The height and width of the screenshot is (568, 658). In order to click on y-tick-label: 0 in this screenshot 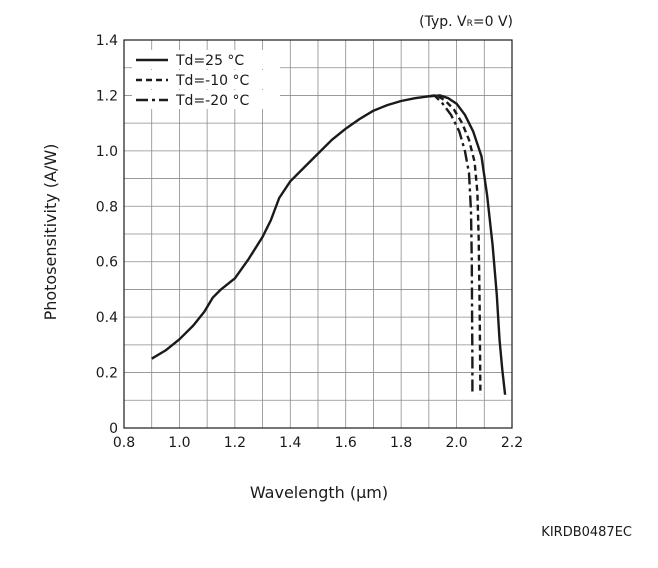, I will do `click(113, 429)`.